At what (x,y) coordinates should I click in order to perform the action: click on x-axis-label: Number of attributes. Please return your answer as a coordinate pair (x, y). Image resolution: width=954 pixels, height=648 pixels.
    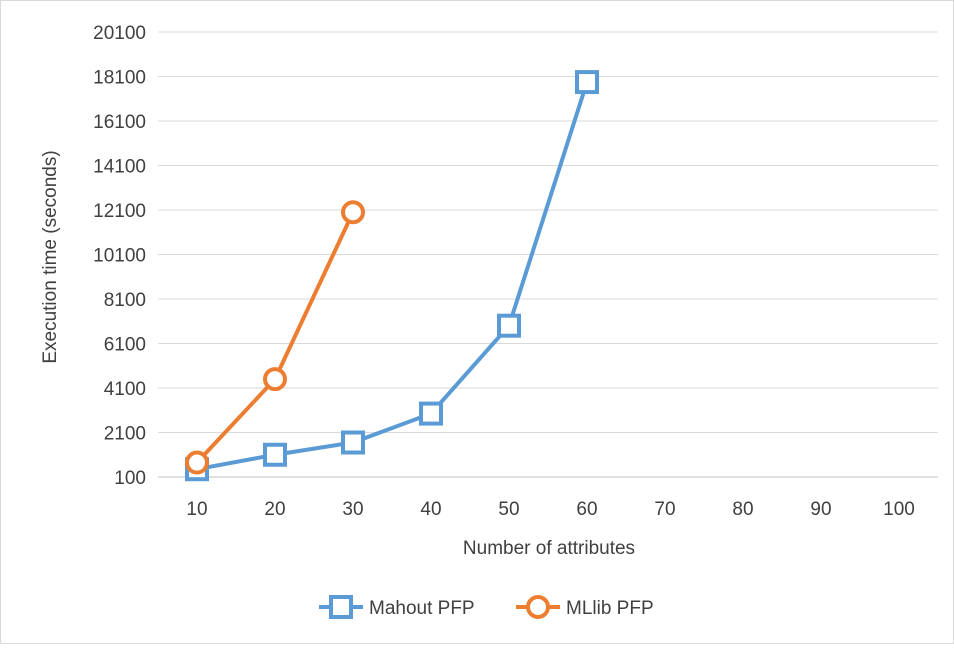
    Looking at the image, I should click on (549, 548).